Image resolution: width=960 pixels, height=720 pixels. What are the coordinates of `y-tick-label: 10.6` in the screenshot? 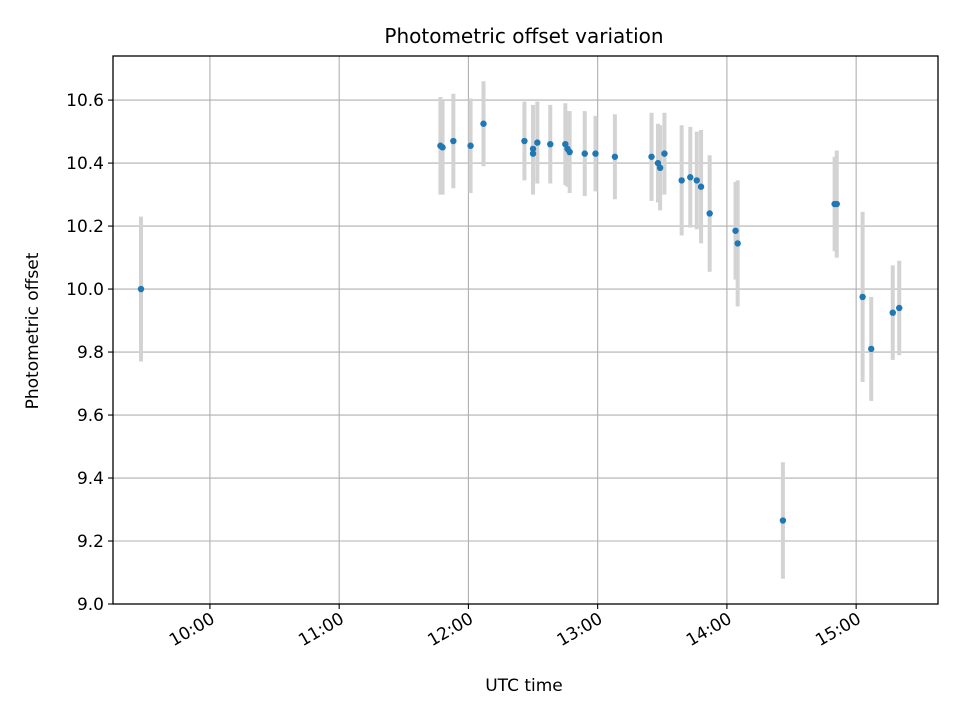 It's located at (85, 101).